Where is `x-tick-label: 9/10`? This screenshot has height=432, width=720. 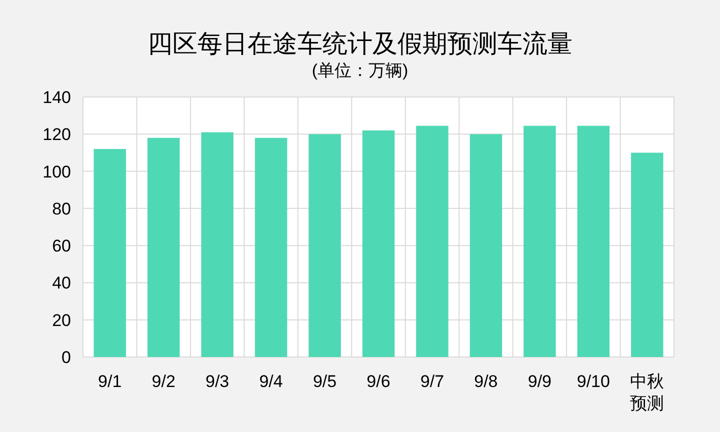
x-tick-label: 9/10 is located at coordinates (593, 381).